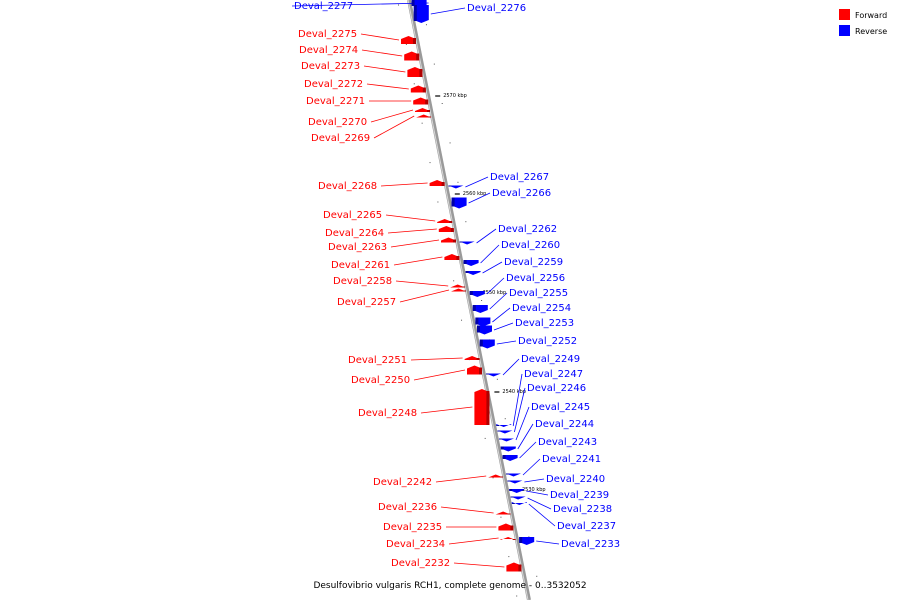  What do you see at coordinates (500, 439) in the screenshot?
I see `gene-deval-2245-feature-shade` at bounding box center [500, 439].